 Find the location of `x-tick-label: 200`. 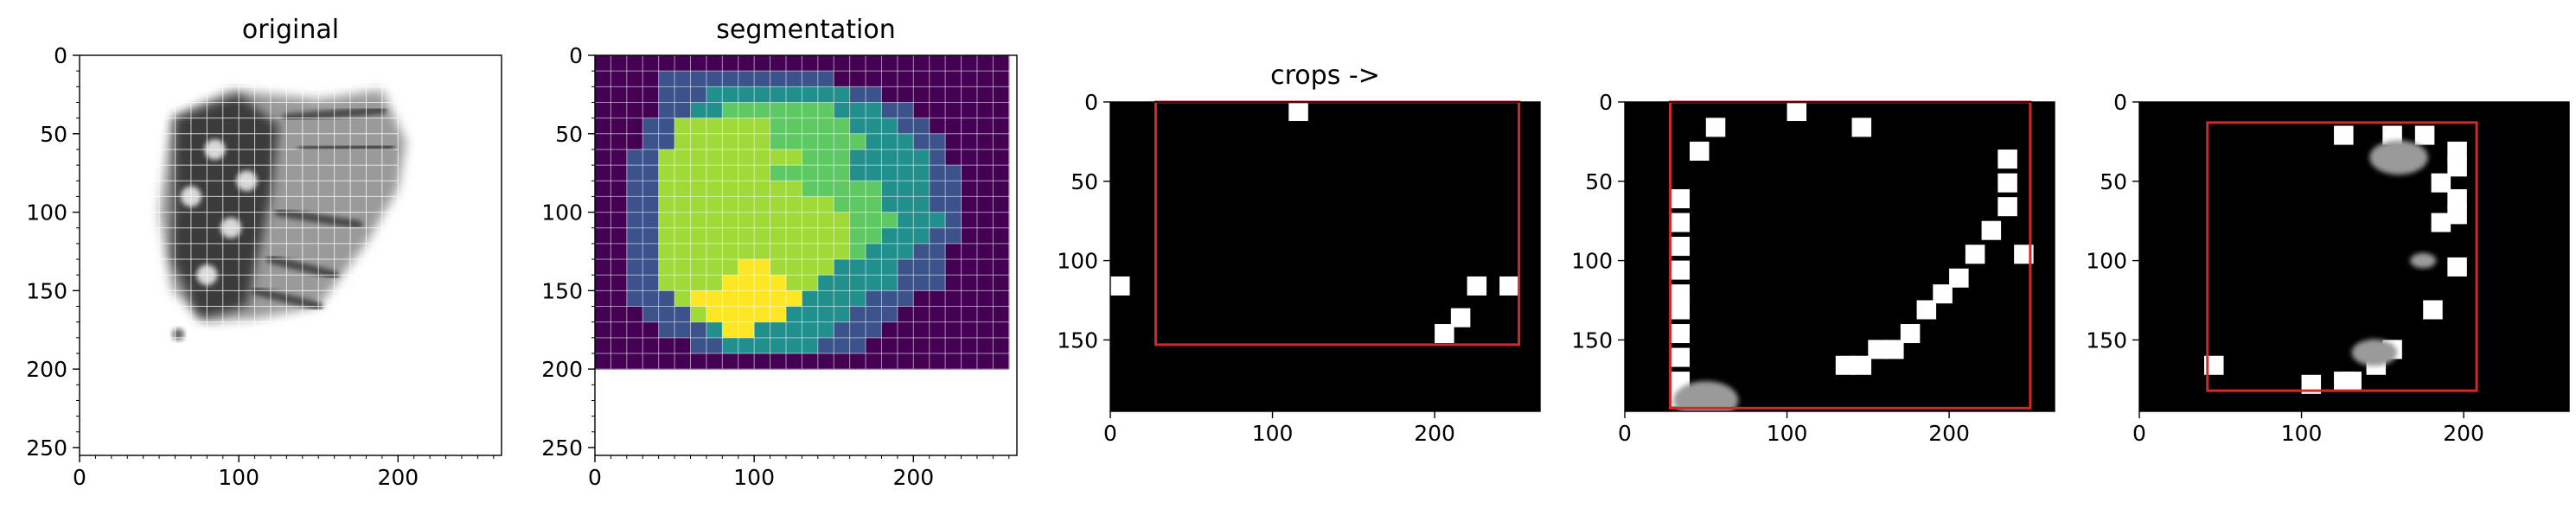

x-tick-label: 200 is located at coordinates (2464, 433).